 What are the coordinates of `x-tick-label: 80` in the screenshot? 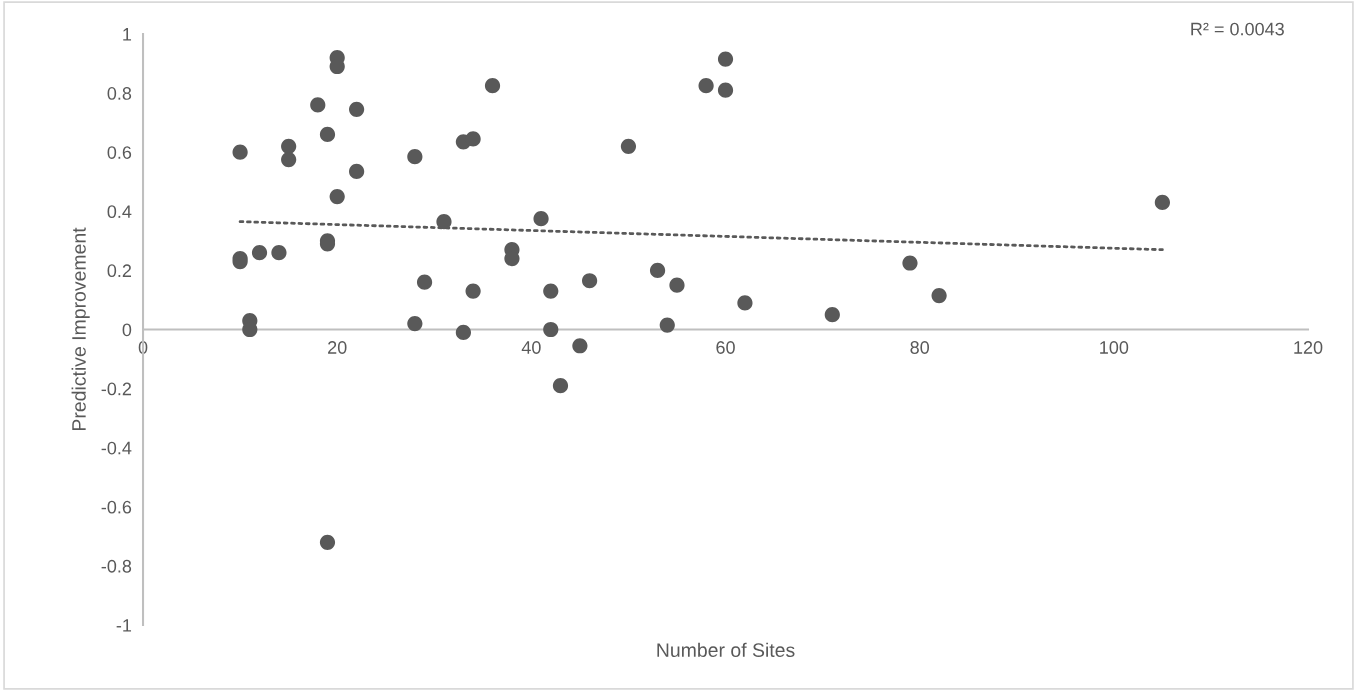 It's located at (920, 347).